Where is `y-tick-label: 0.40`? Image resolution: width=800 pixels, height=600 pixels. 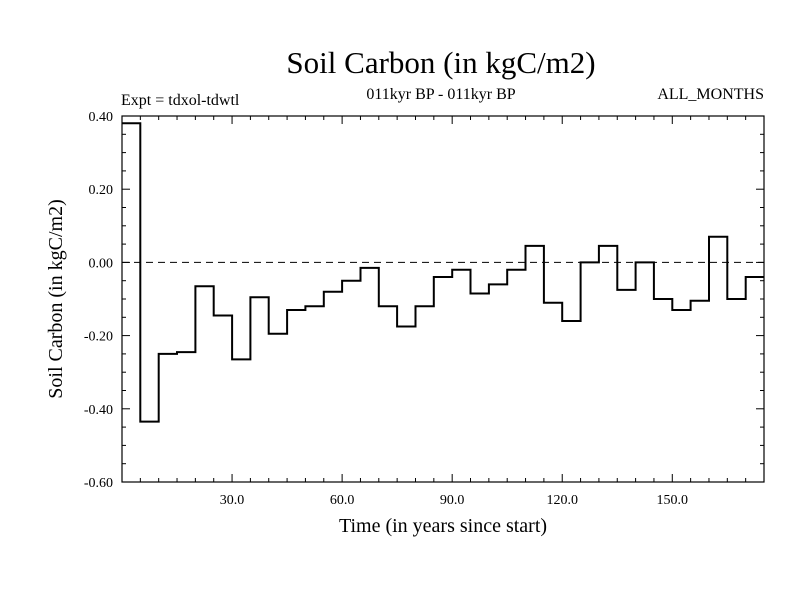
y-tick-label: 0.40 is located at coordinates (101, 117).